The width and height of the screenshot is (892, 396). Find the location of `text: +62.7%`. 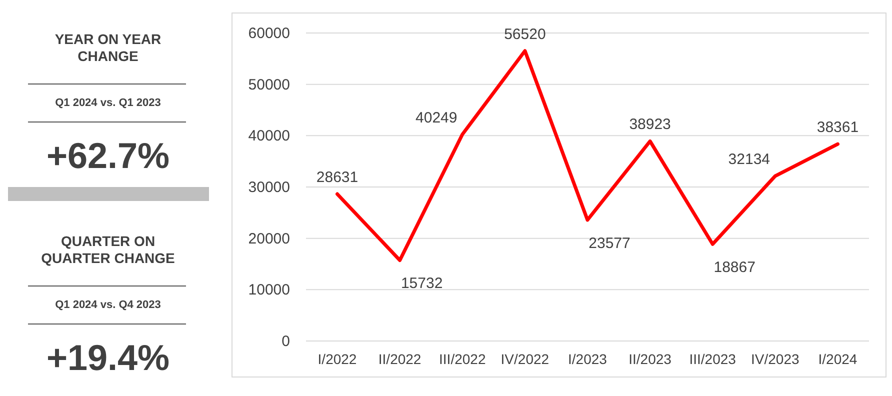

text: +62.7% is located at coordinates (108, 155).